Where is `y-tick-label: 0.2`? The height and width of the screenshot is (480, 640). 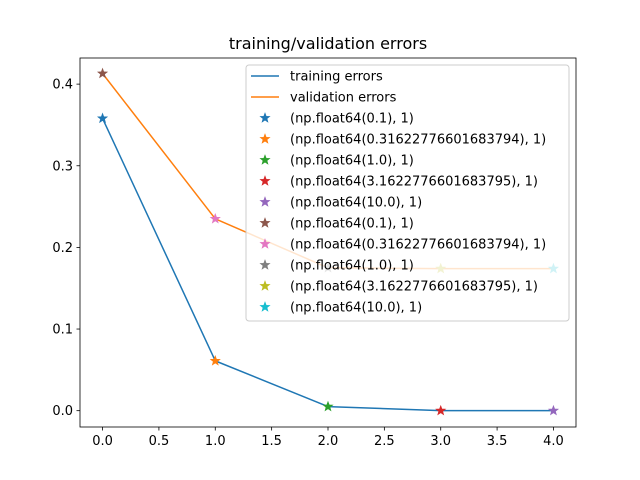
y-tick-label: 0.2 is located at coordinates (62, 248).